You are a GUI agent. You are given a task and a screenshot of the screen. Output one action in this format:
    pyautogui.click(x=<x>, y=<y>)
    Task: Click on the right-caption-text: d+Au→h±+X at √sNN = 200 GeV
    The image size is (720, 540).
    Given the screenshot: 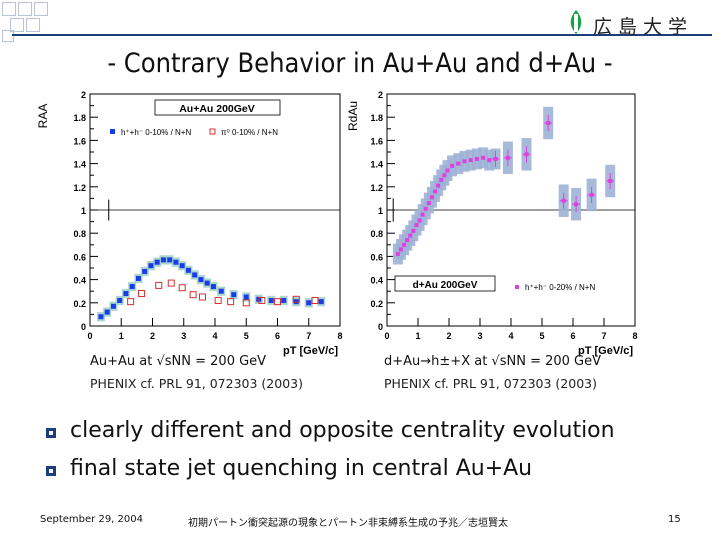 What is the action you would take?
    pyautogui.click(x=493, y=361)
    